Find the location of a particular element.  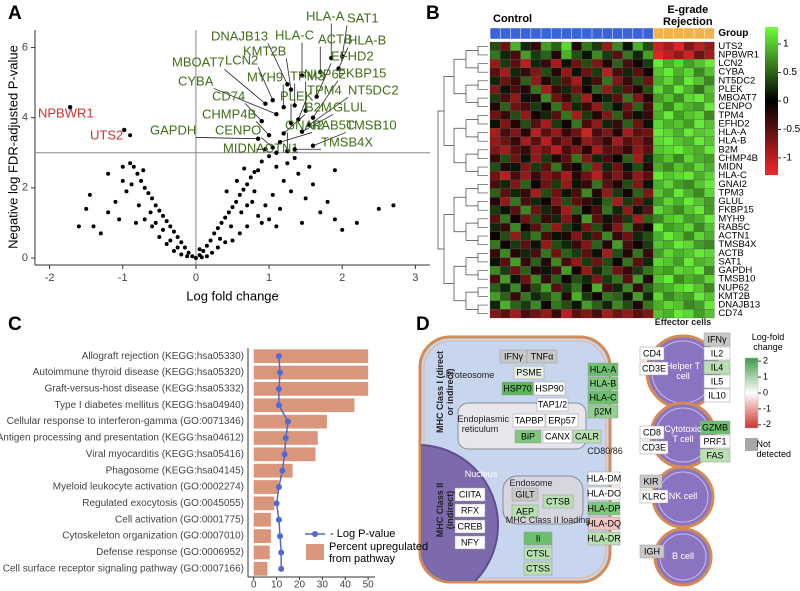

row-label: CD74 is located at coordinates (730, 313).